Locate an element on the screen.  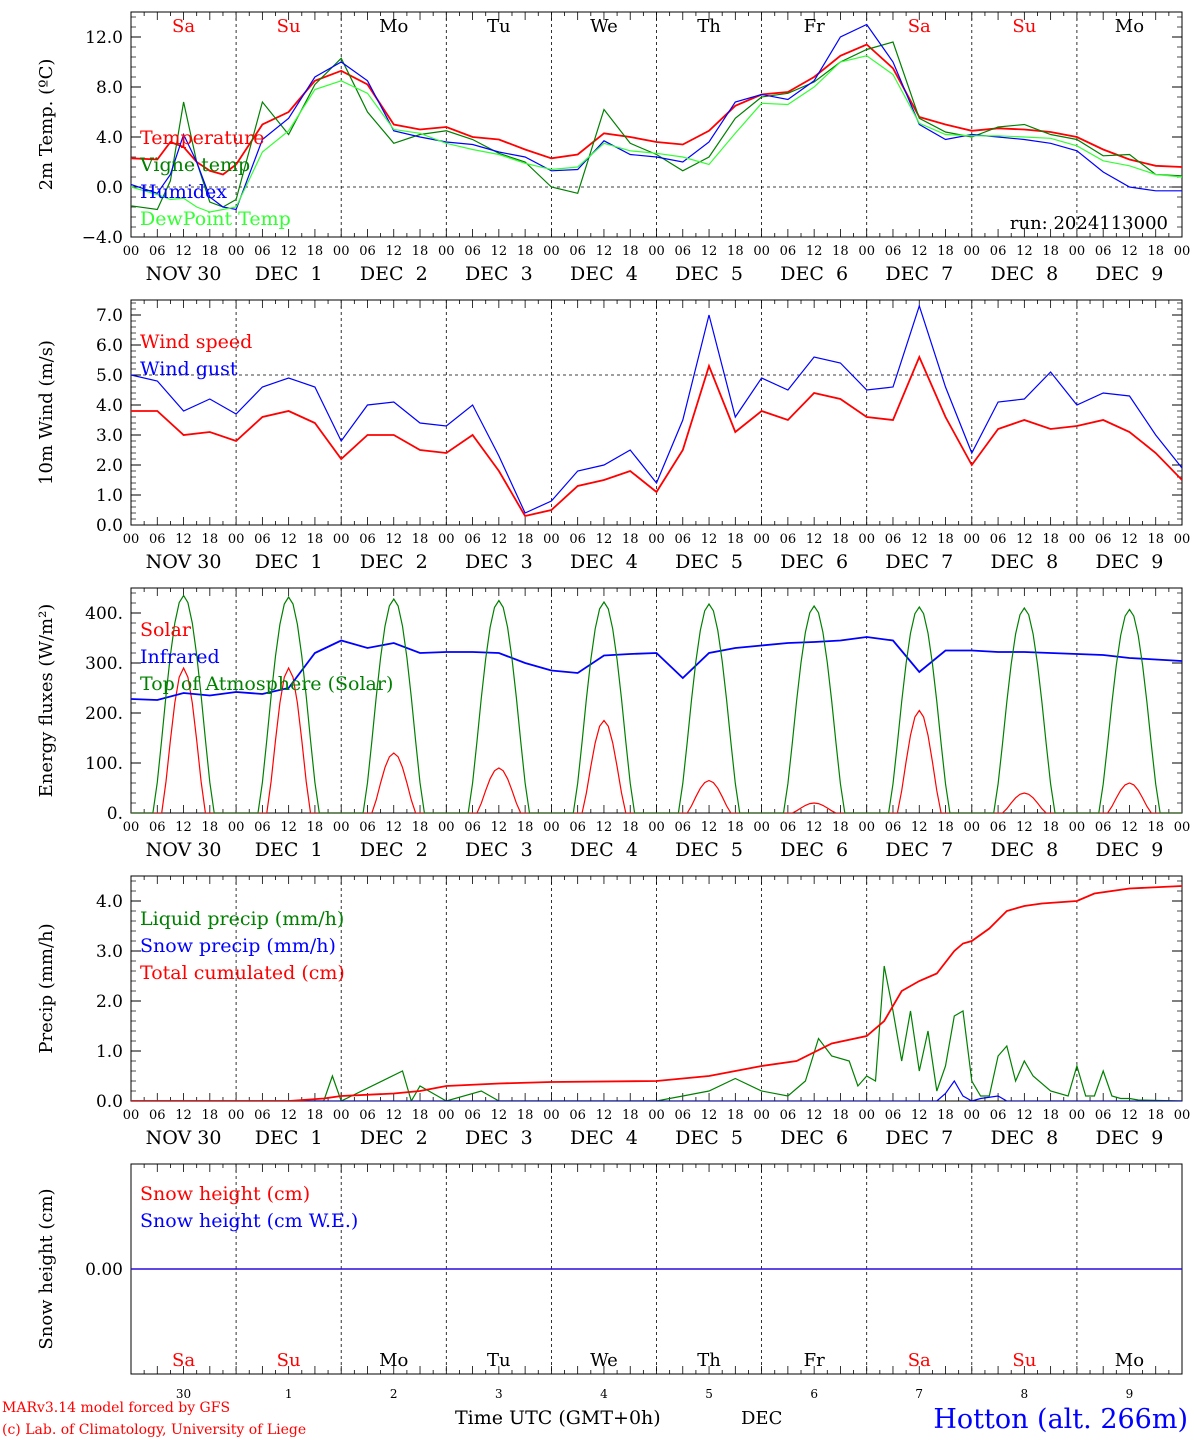
y-tick-label: 8.0 is located at coordinates (109, 88).